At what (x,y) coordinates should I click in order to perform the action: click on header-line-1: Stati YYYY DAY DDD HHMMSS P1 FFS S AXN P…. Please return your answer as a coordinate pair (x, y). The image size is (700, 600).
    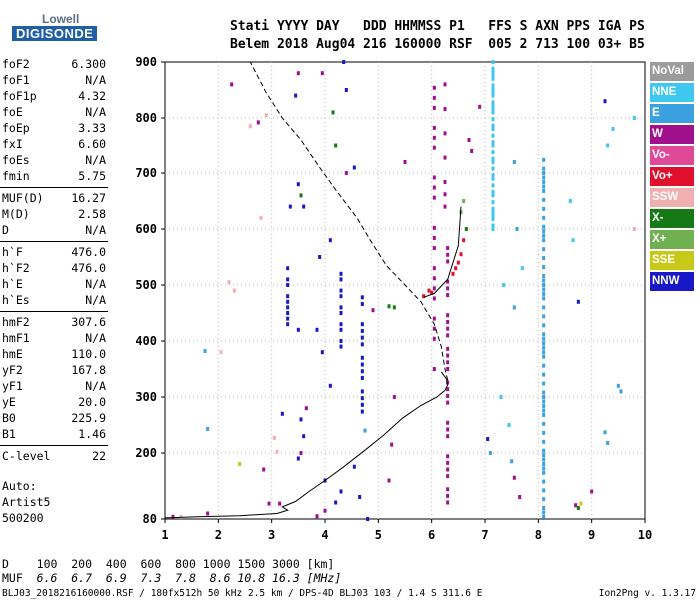
    Looking at the image, I should click on (437, 26).